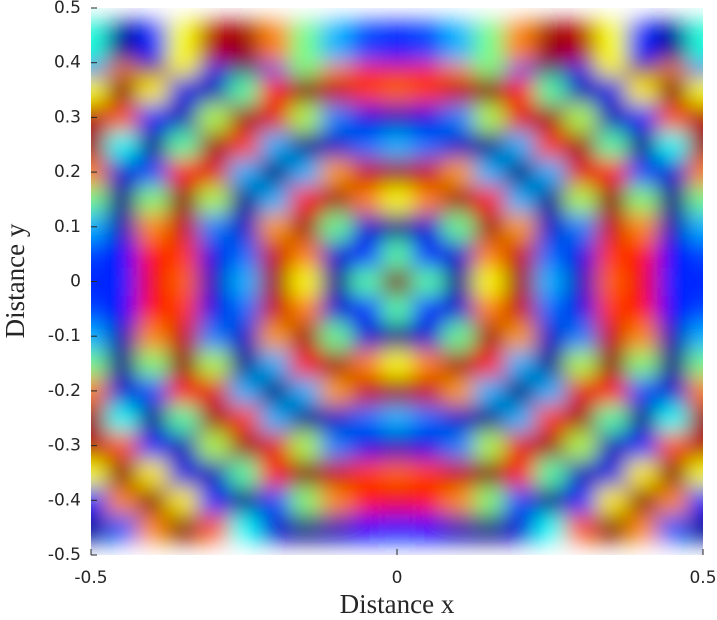 The width and height of the screenshot is (717, 620). I want to click on x-axis-label: Distance x, so click(397, 604).